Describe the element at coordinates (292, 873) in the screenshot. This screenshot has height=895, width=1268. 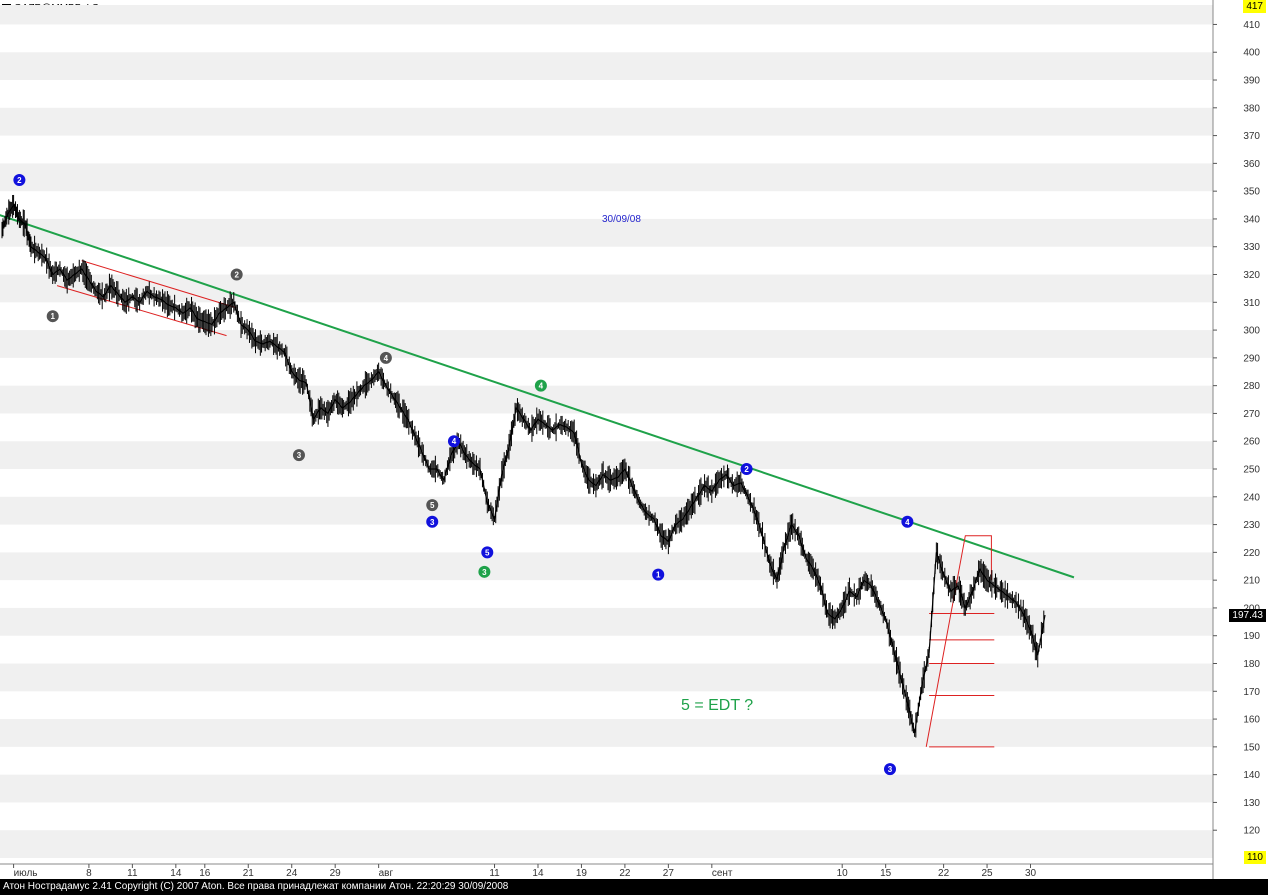
I see `x-tick-label: 24` at that location.